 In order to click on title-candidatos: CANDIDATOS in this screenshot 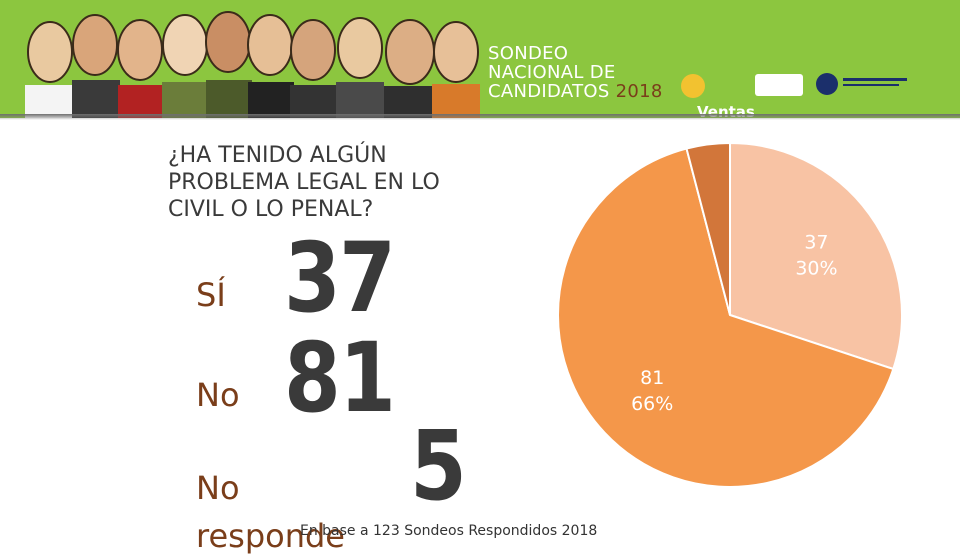, I will do `click(549, 91)`.